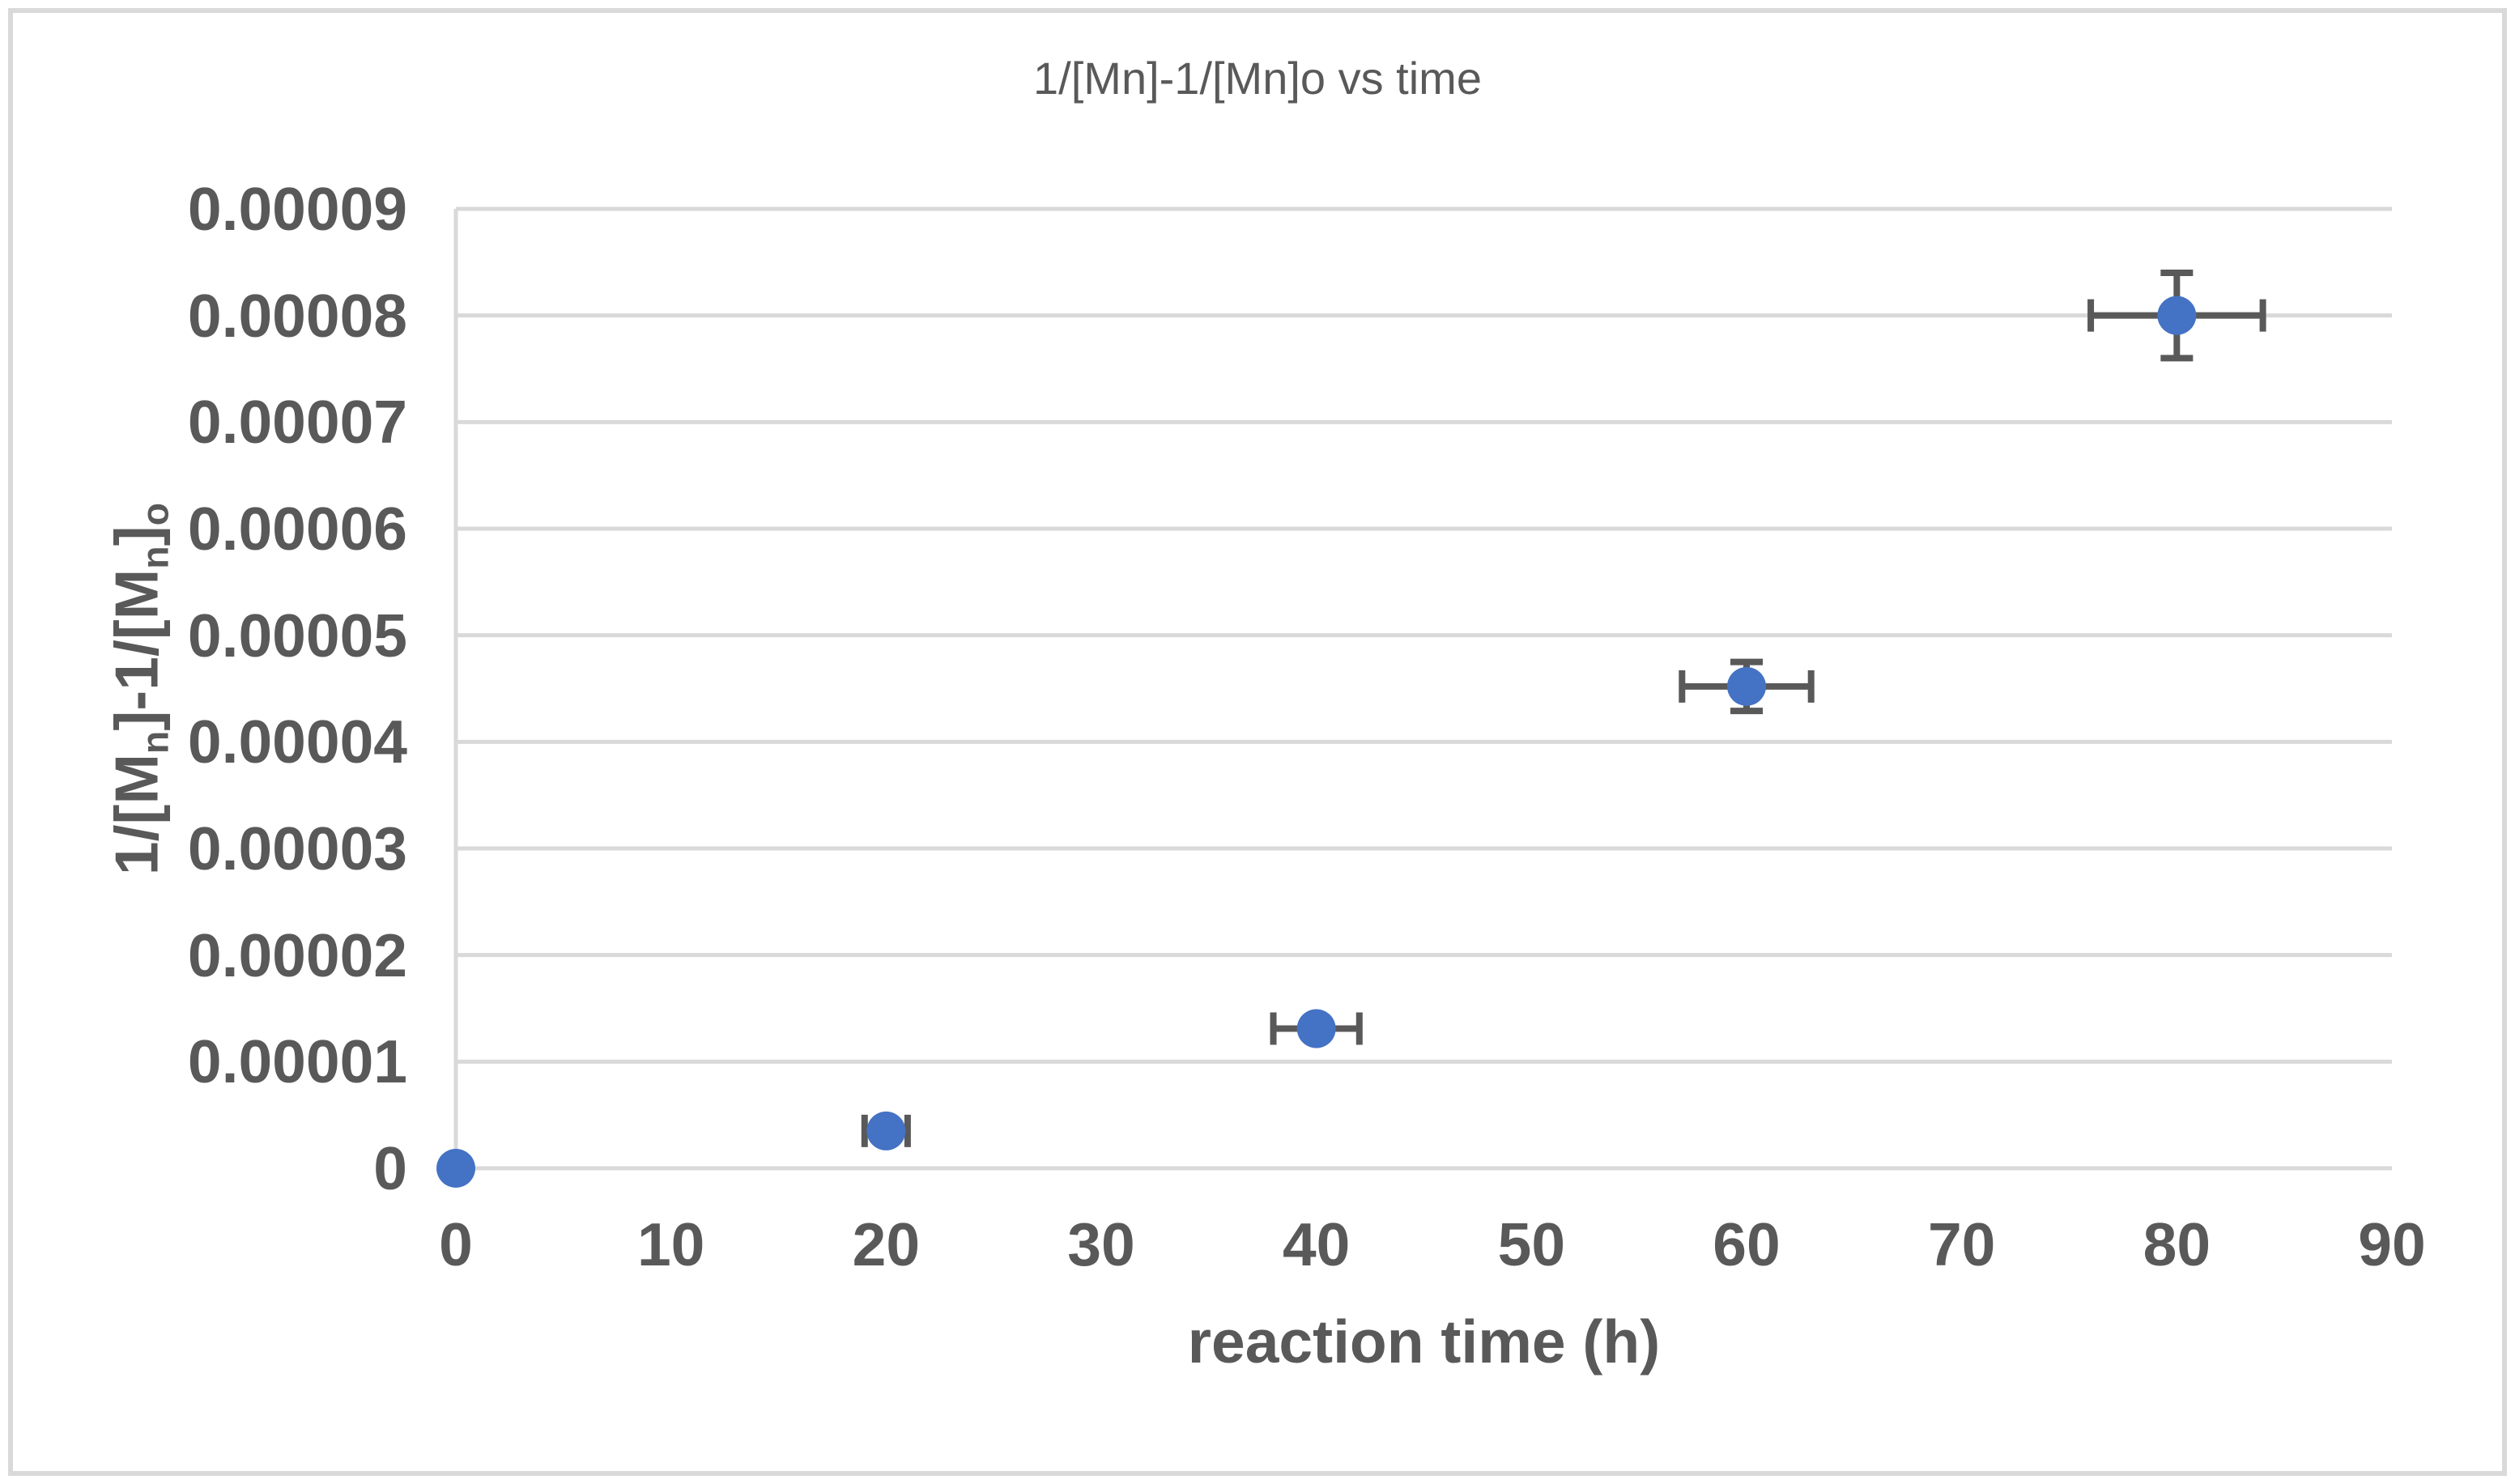 This screenshot has height=1484, width=2515. I want to click on x-tick-label: 30, so click(1101, 1244).